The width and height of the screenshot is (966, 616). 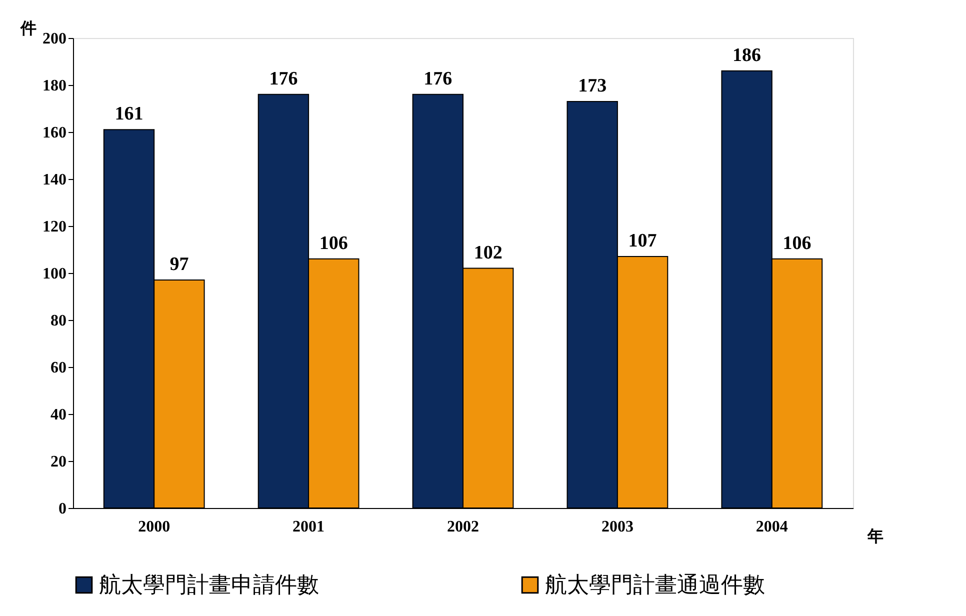 What do you see at coordinates (747, 55) in the screenshot?
I see `data-label: 186` at bounding box center [747, 55].